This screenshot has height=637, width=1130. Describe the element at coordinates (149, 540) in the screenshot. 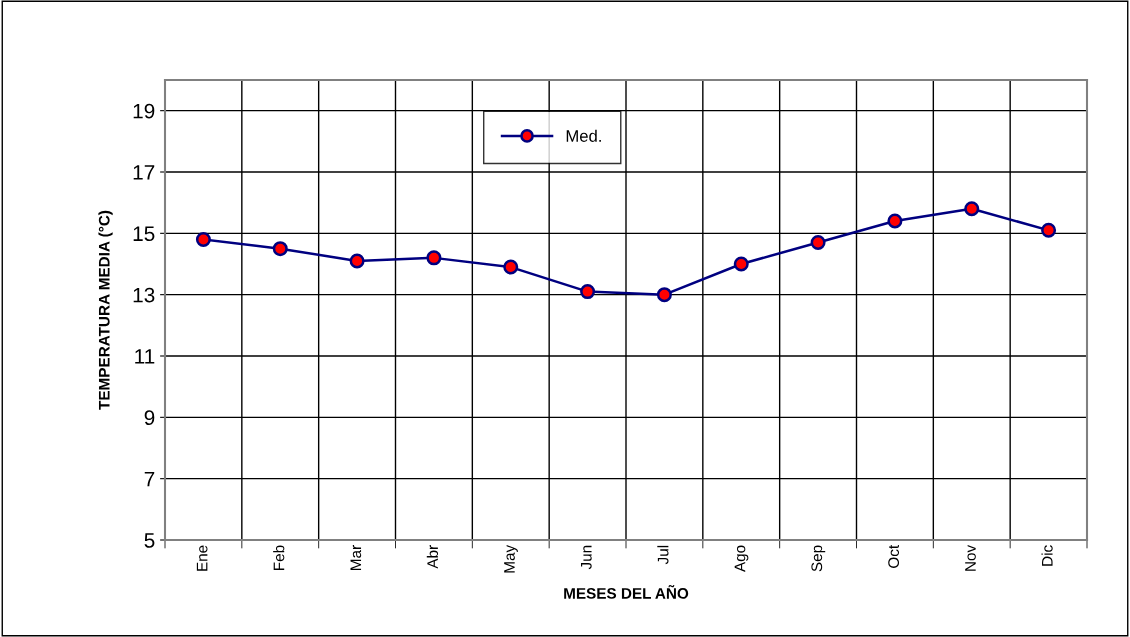

I see `y-tick-label: 5` at that location.